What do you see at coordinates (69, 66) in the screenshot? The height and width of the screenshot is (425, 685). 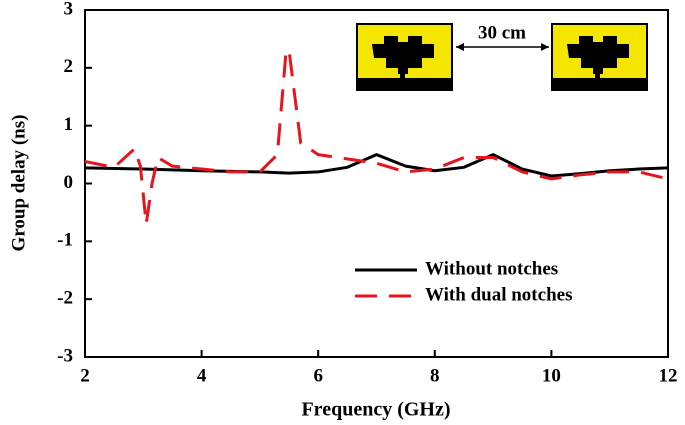 I see `y-tick-label: 2` at bounding box center [69, 66].